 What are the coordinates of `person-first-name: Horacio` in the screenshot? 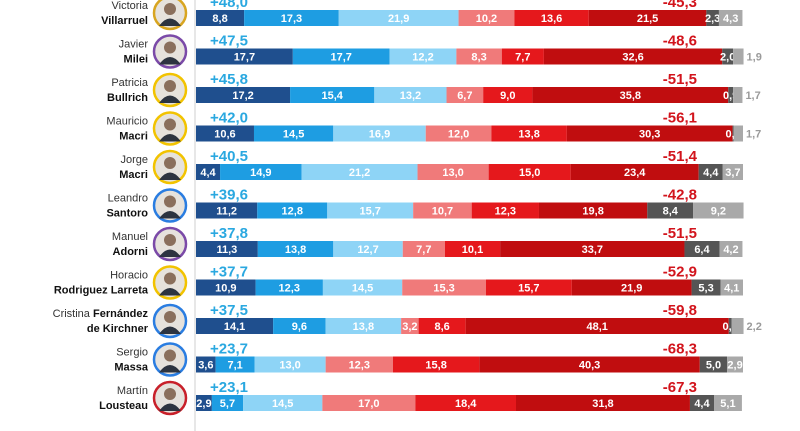 It's located at (129, 275).